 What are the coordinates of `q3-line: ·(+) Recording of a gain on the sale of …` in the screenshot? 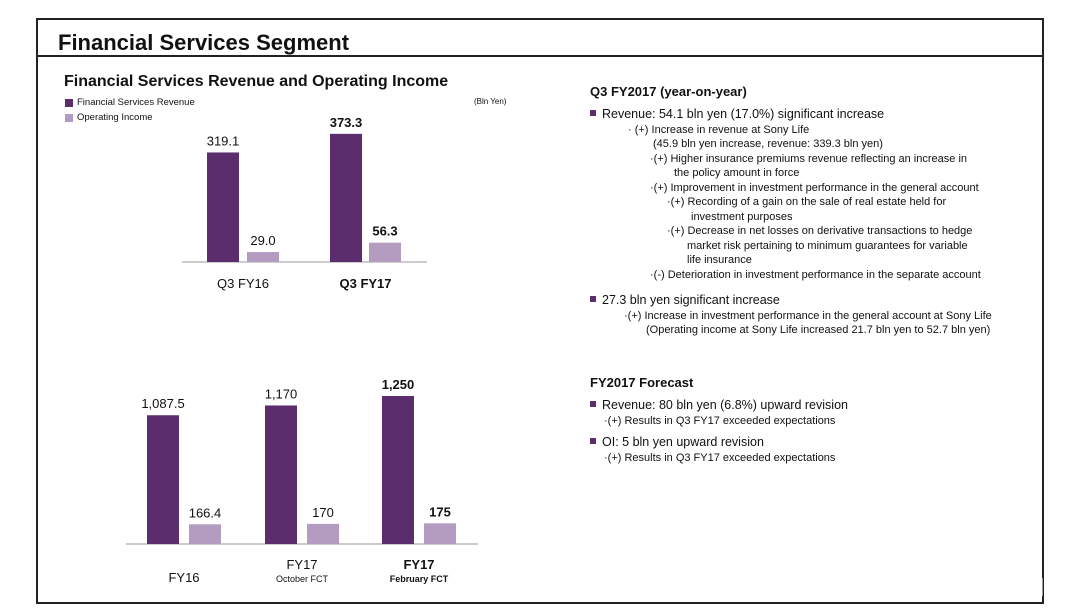 It's located at (807, 202).